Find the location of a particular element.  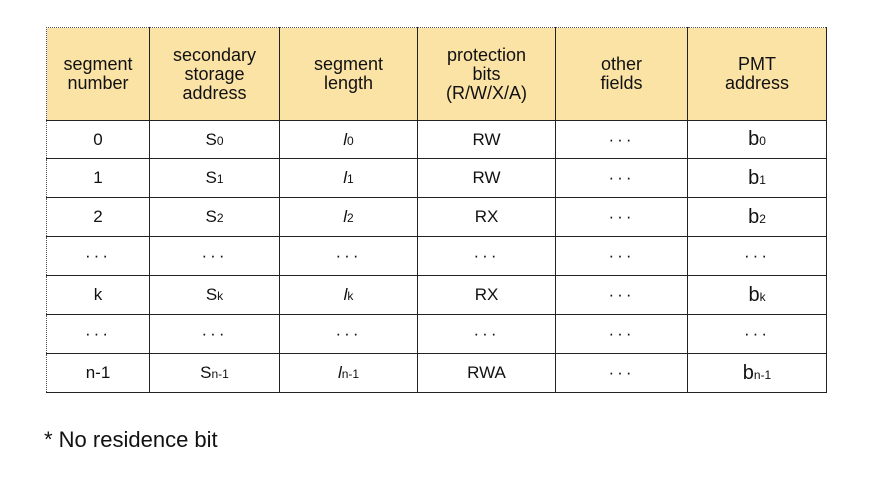

cell-segment-length: ··· is located at coordinates (348, 256).